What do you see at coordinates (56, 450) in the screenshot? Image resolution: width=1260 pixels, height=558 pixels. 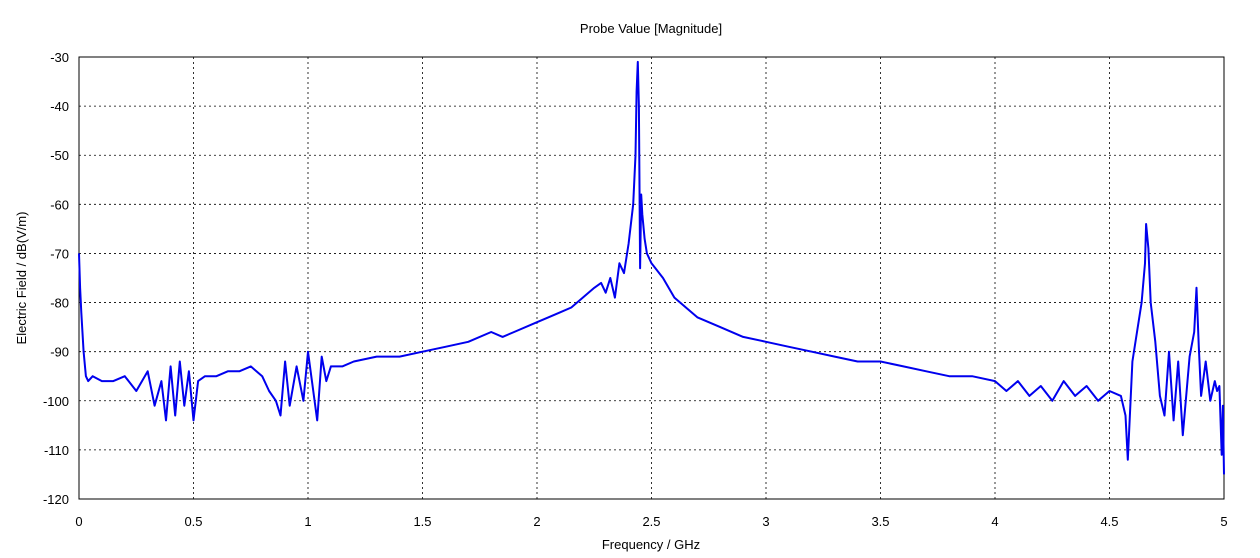 I see `y-tick-label: -110` at bounding box center [56, 450].